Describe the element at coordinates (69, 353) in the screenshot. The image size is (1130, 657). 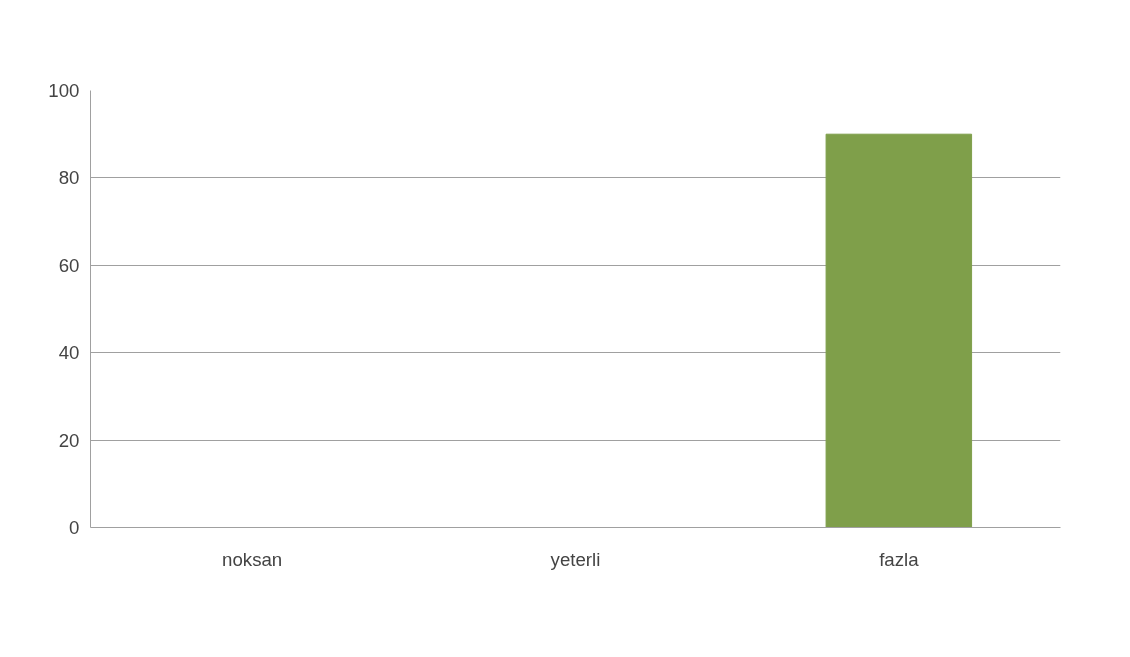
I see `y-tick-label: 40` at that location.